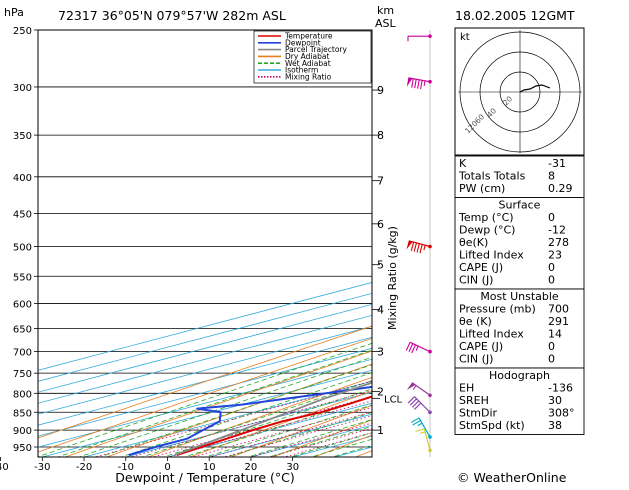 This screenshot has height=490, width=629. Describe the element at coordinates (380, 391) in the screenshot. I see `km-tick-label: 2` at that location.